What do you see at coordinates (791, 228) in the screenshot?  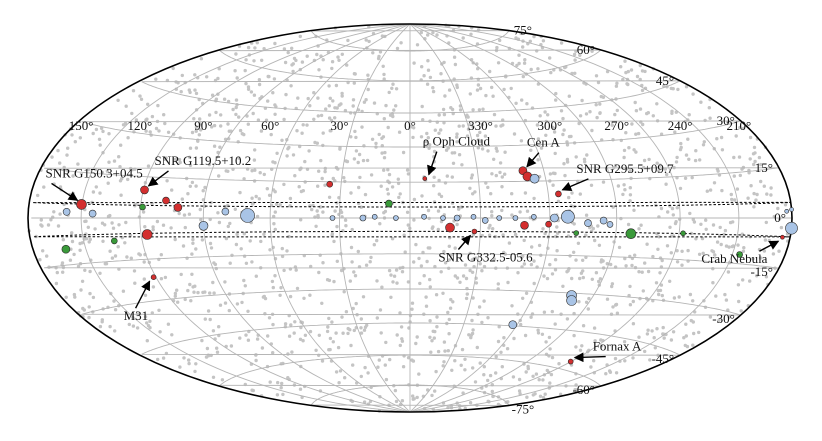 I see `blue-source-marker` at bounding box center [791, 228].